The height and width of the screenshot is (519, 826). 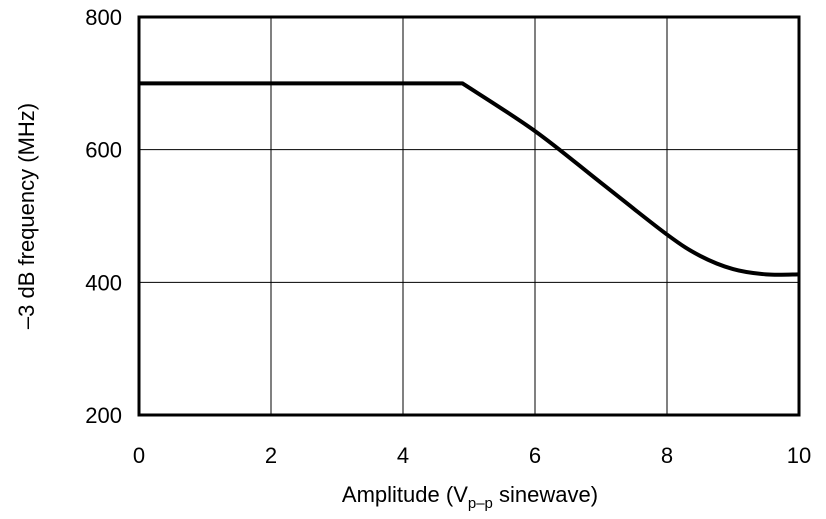 I want to click on x-tick-label: 8, so click(x=667, y=455).